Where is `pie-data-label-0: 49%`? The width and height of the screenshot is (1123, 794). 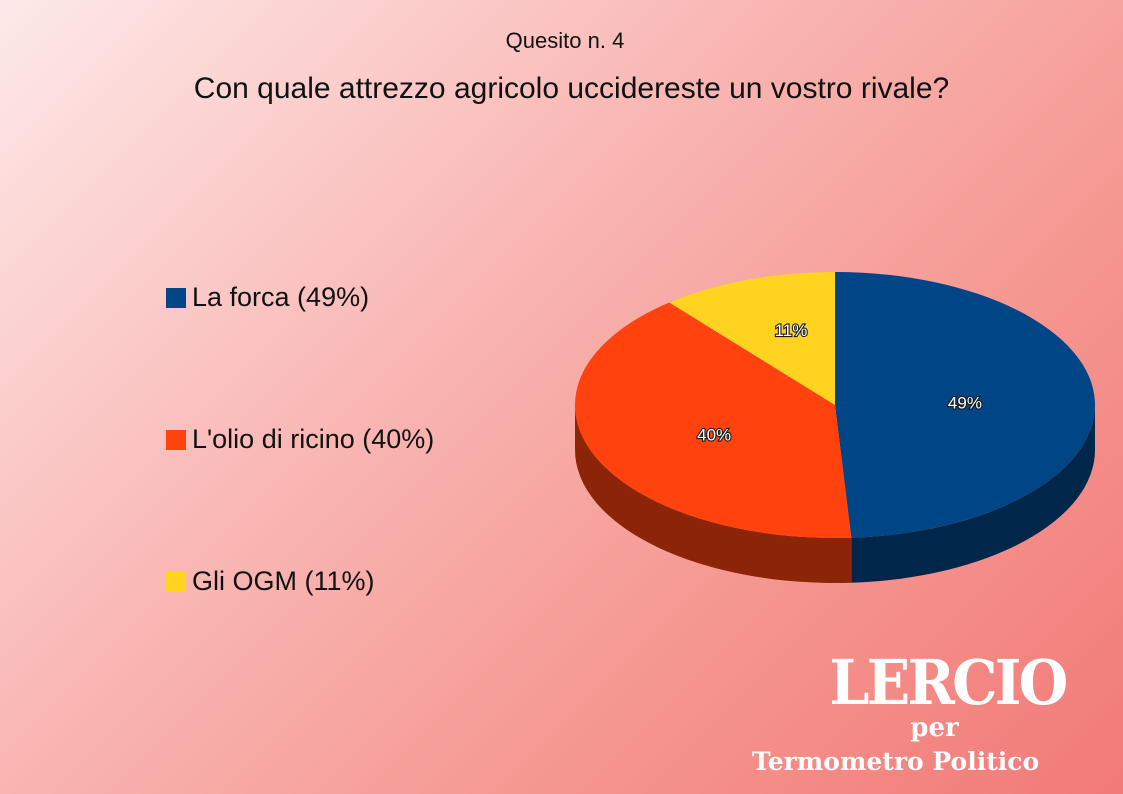
pie-data-label-0: 49% is located at coordinates (965, 402).